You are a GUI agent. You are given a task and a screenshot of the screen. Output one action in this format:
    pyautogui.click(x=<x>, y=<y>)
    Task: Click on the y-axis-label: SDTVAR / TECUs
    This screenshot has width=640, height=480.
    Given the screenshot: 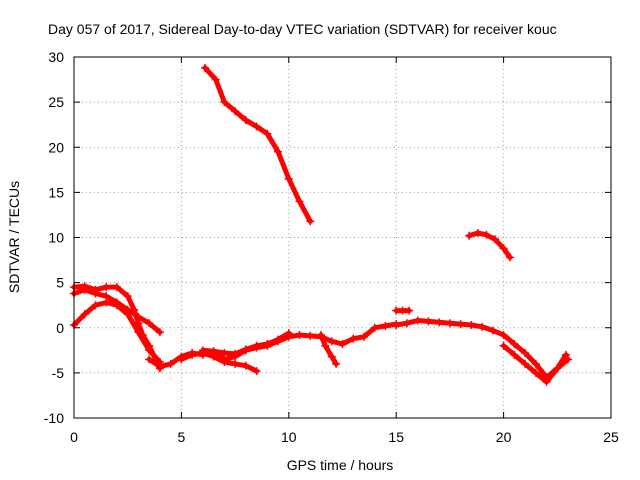 What is the action you would take?
    pyautogui.click(x=14, y=237)
    